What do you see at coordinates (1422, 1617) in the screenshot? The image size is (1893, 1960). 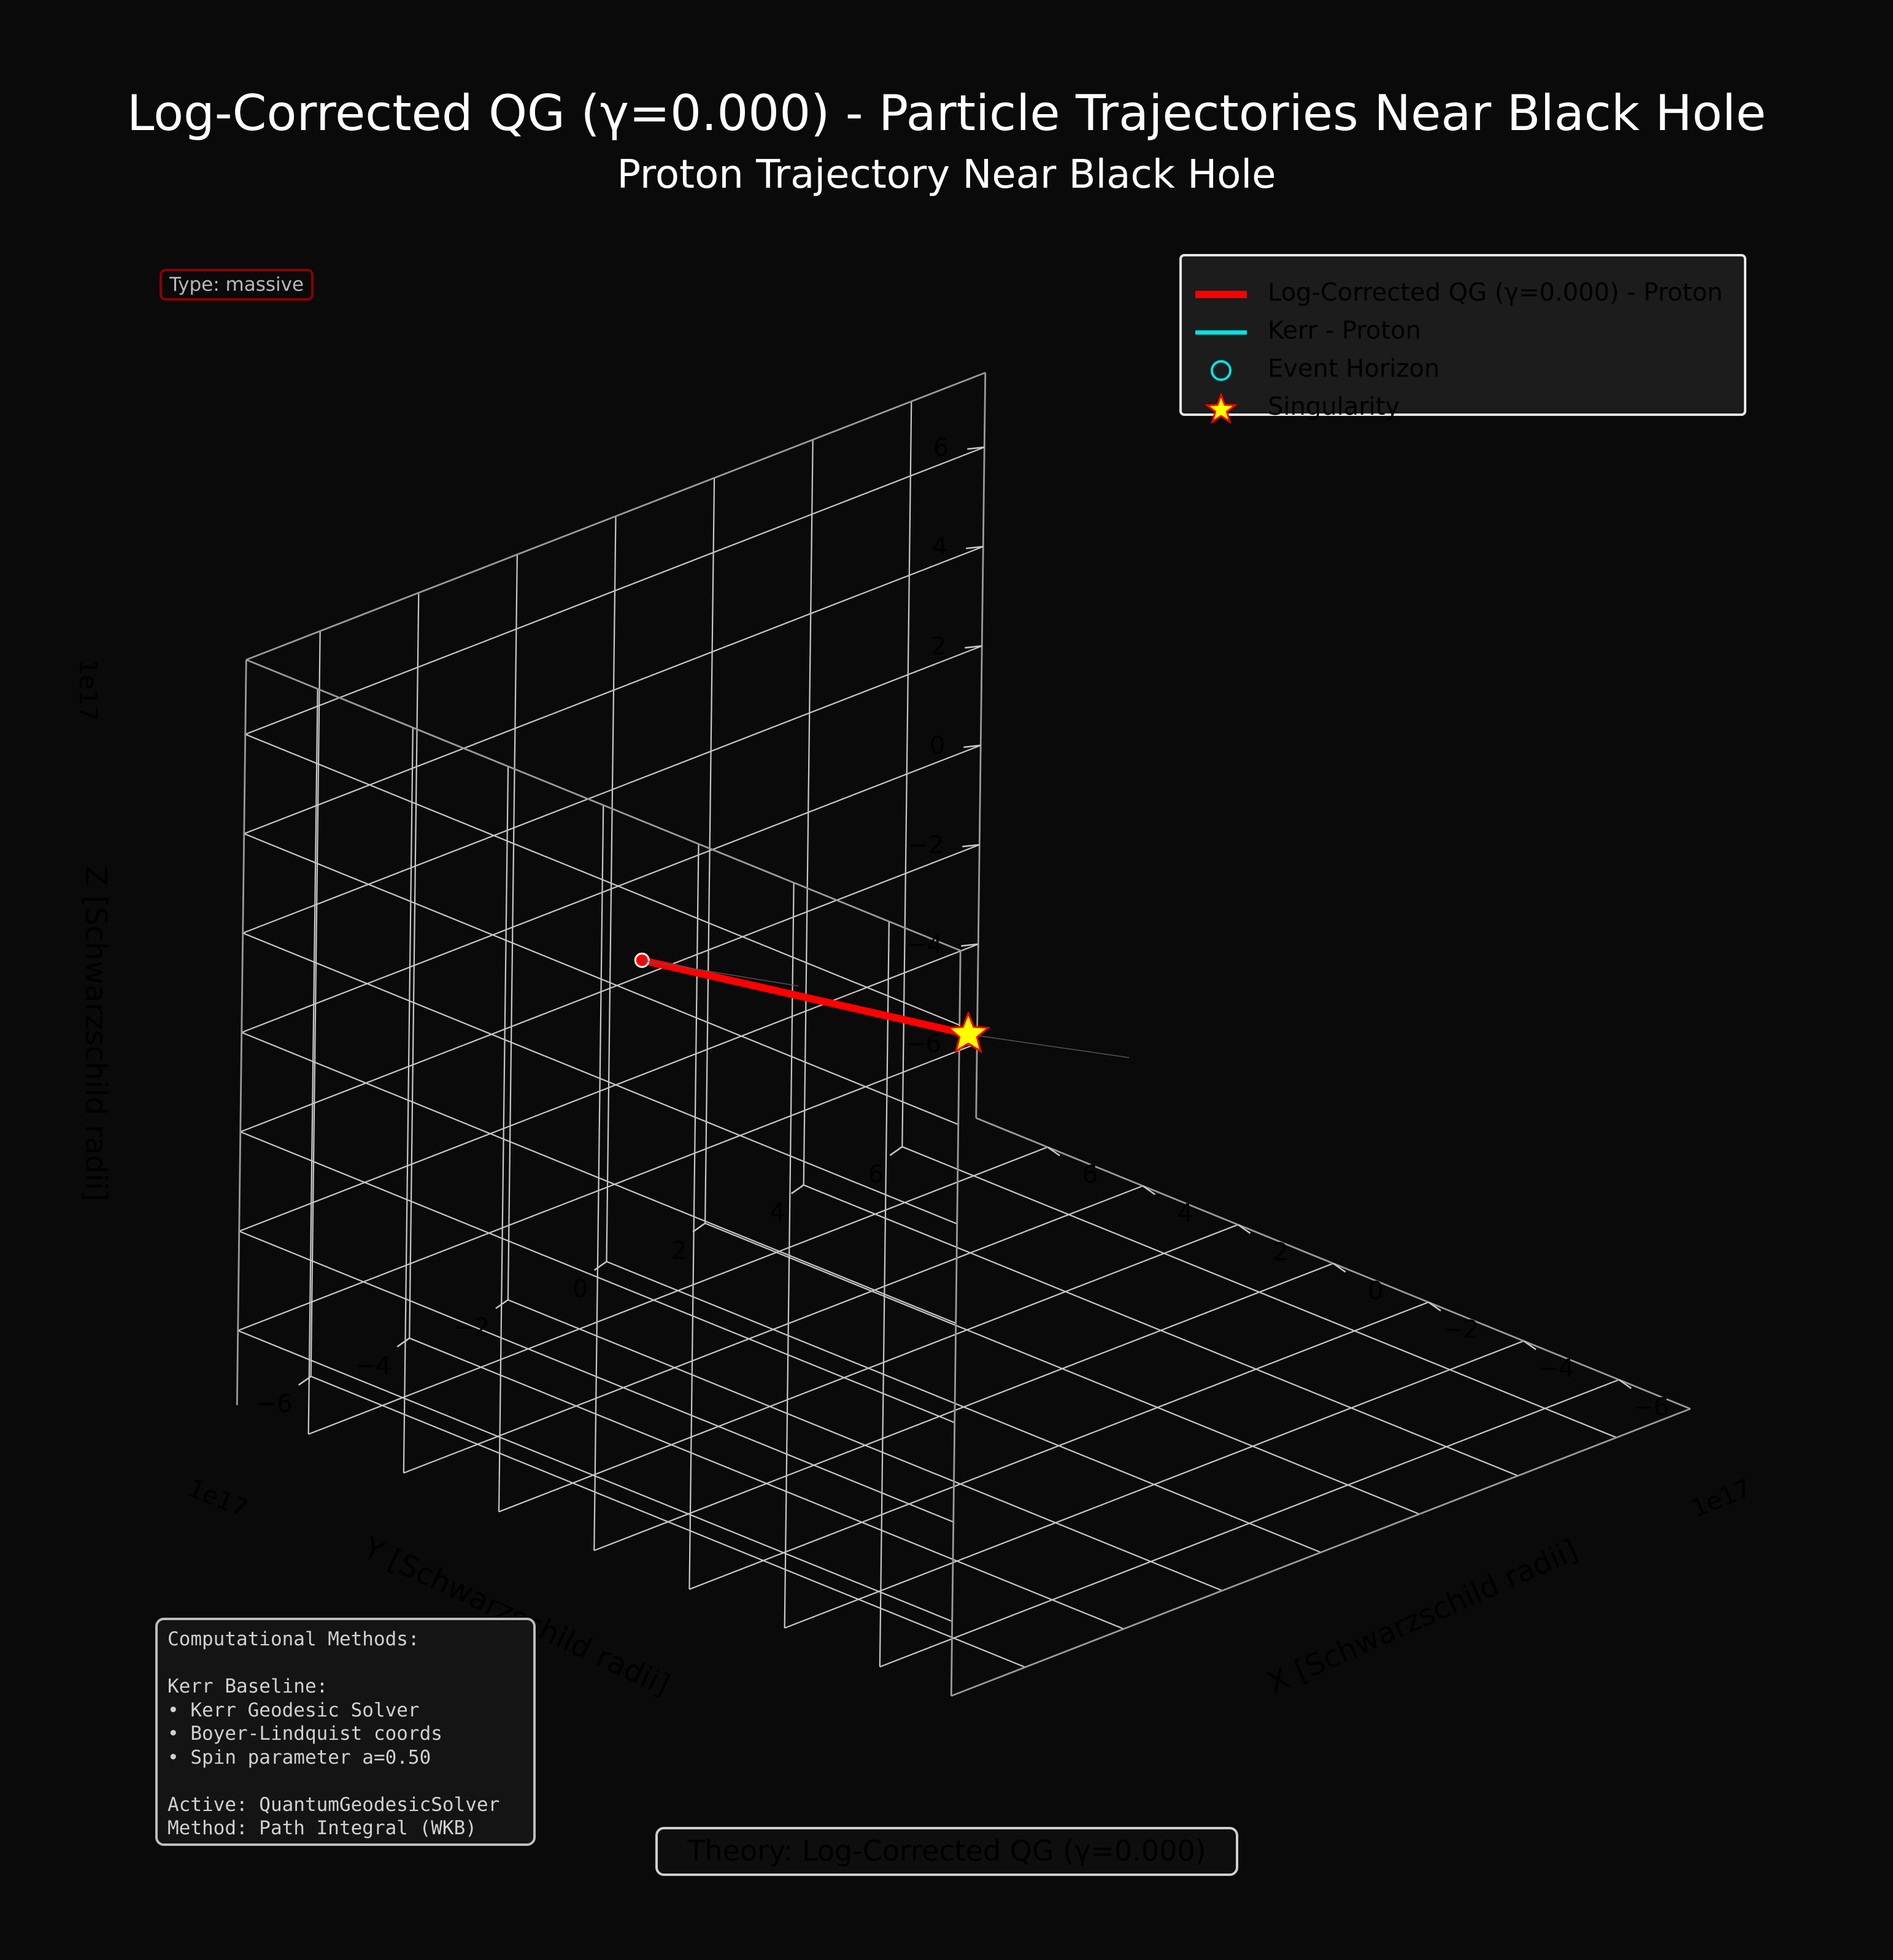 I see `x-axis-label: X [Schwarzschild radii]` at bounding box center [1422, 1617].